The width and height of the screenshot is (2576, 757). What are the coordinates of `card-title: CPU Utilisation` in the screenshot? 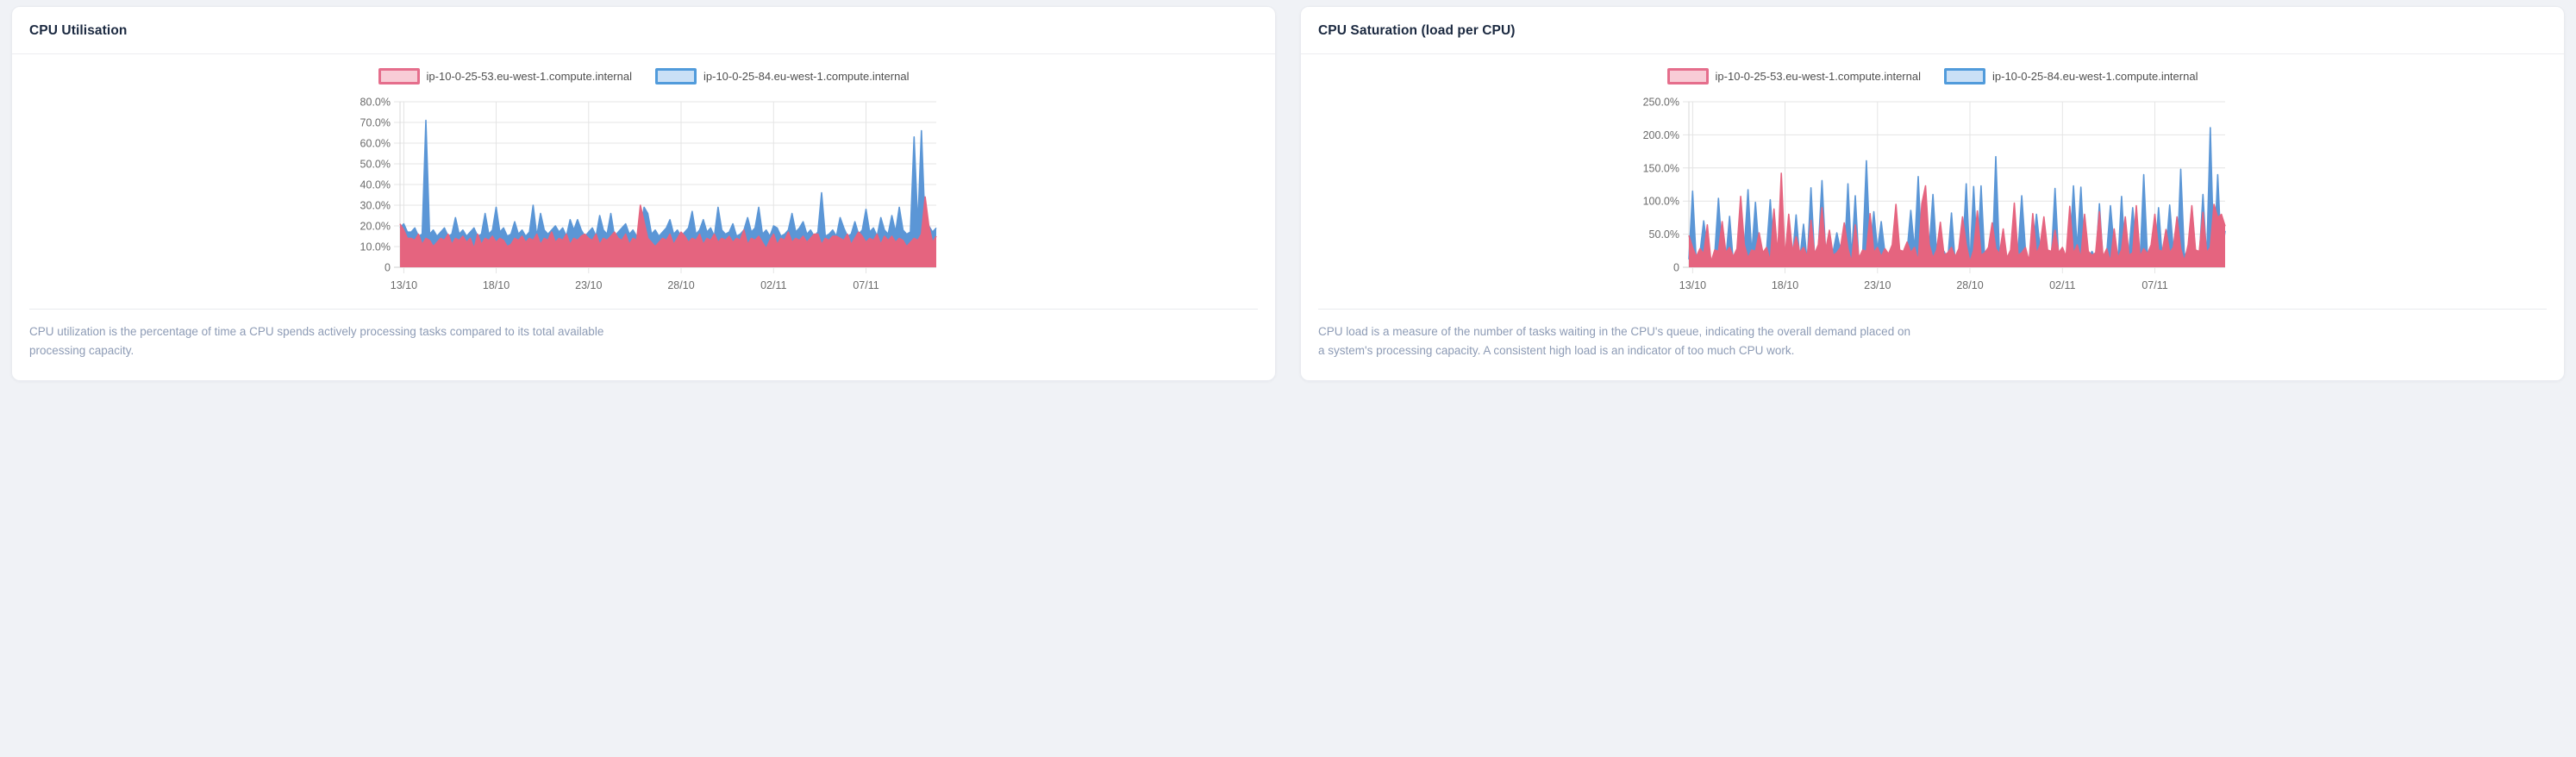 It's located at (78, 30).